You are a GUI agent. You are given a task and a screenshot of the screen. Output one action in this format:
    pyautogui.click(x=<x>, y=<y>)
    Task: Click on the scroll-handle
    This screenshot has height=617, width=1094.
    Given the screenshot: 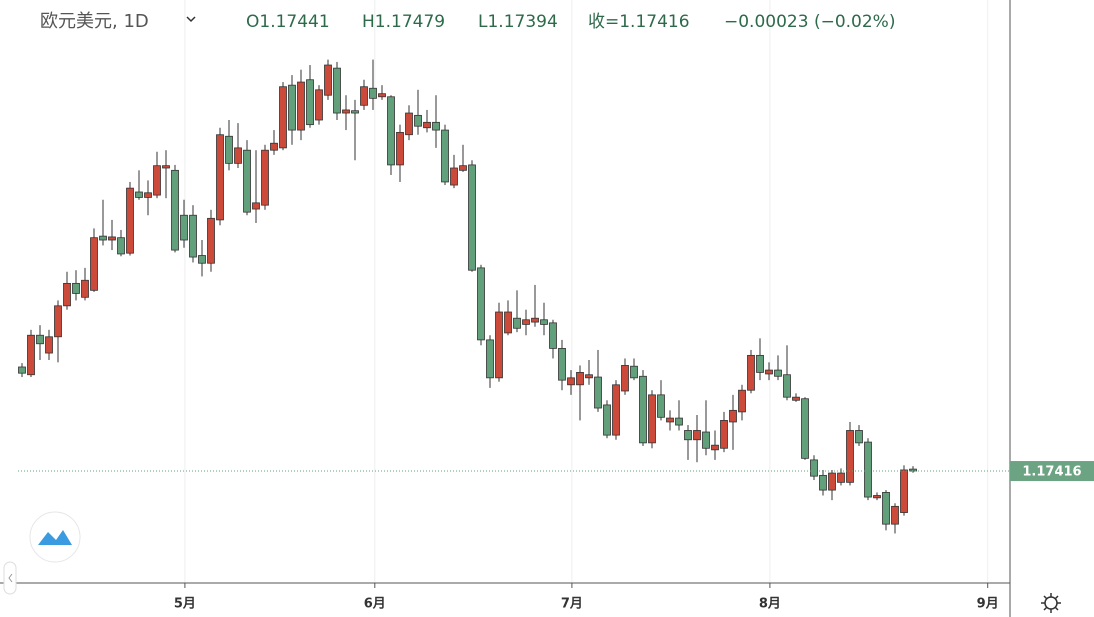 What is the action you would take?
    pyautogui.click(x=10, y=578)
    